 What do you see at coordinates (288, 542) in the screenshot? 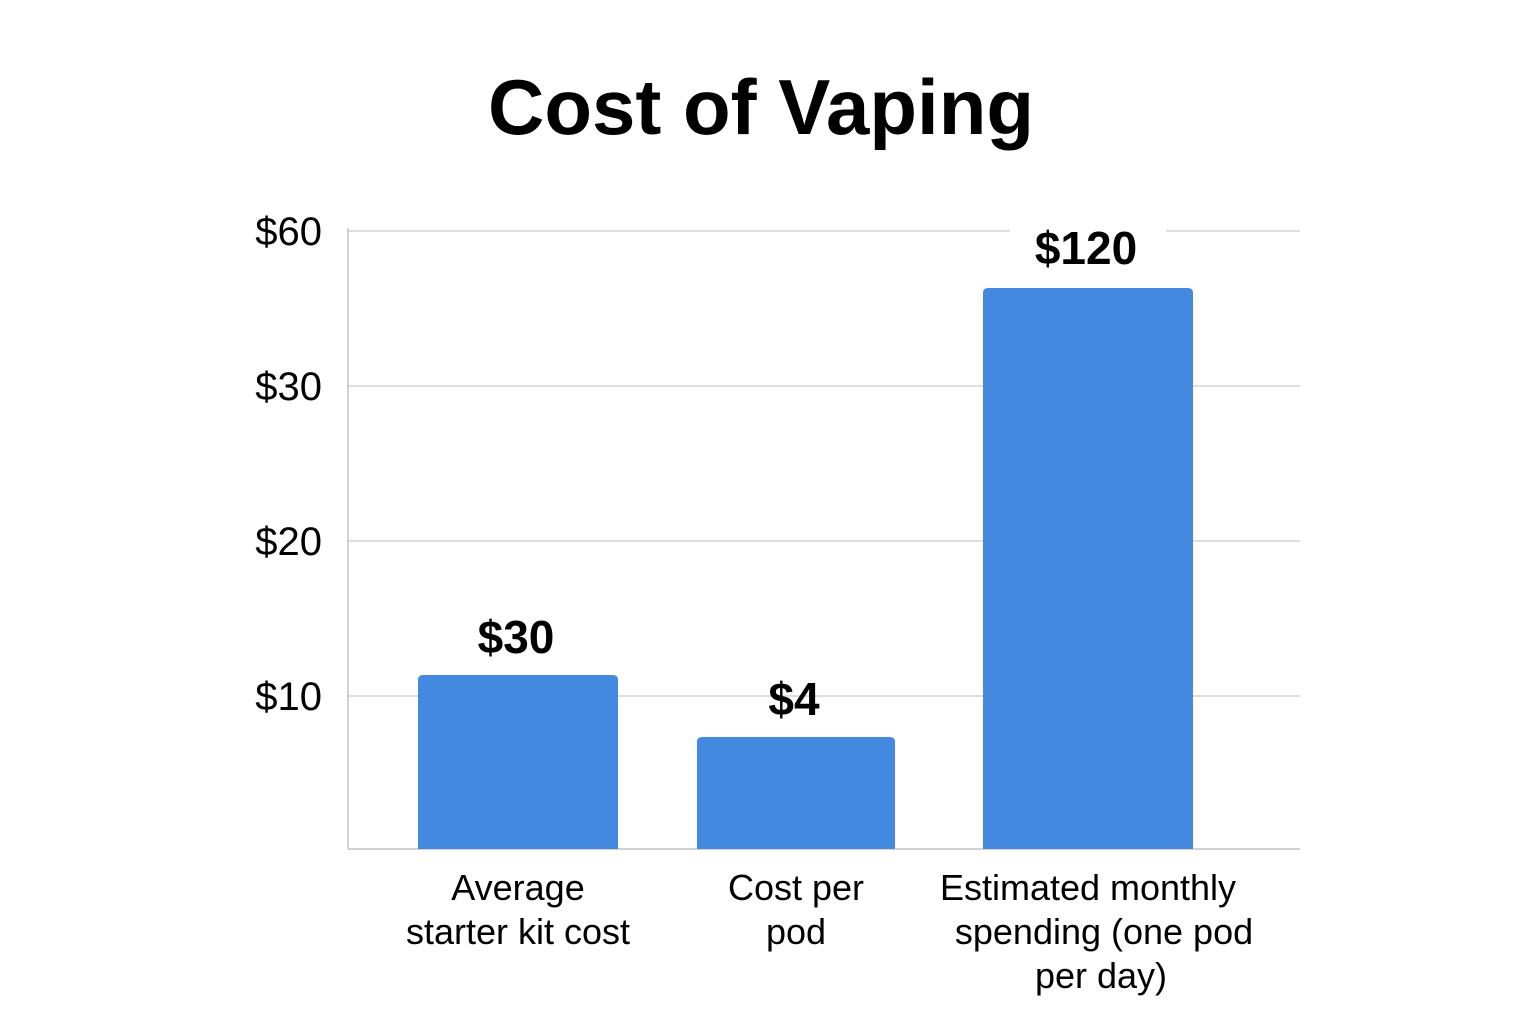
I see `y-tick-label: $20` at bounding box center [288, 542].